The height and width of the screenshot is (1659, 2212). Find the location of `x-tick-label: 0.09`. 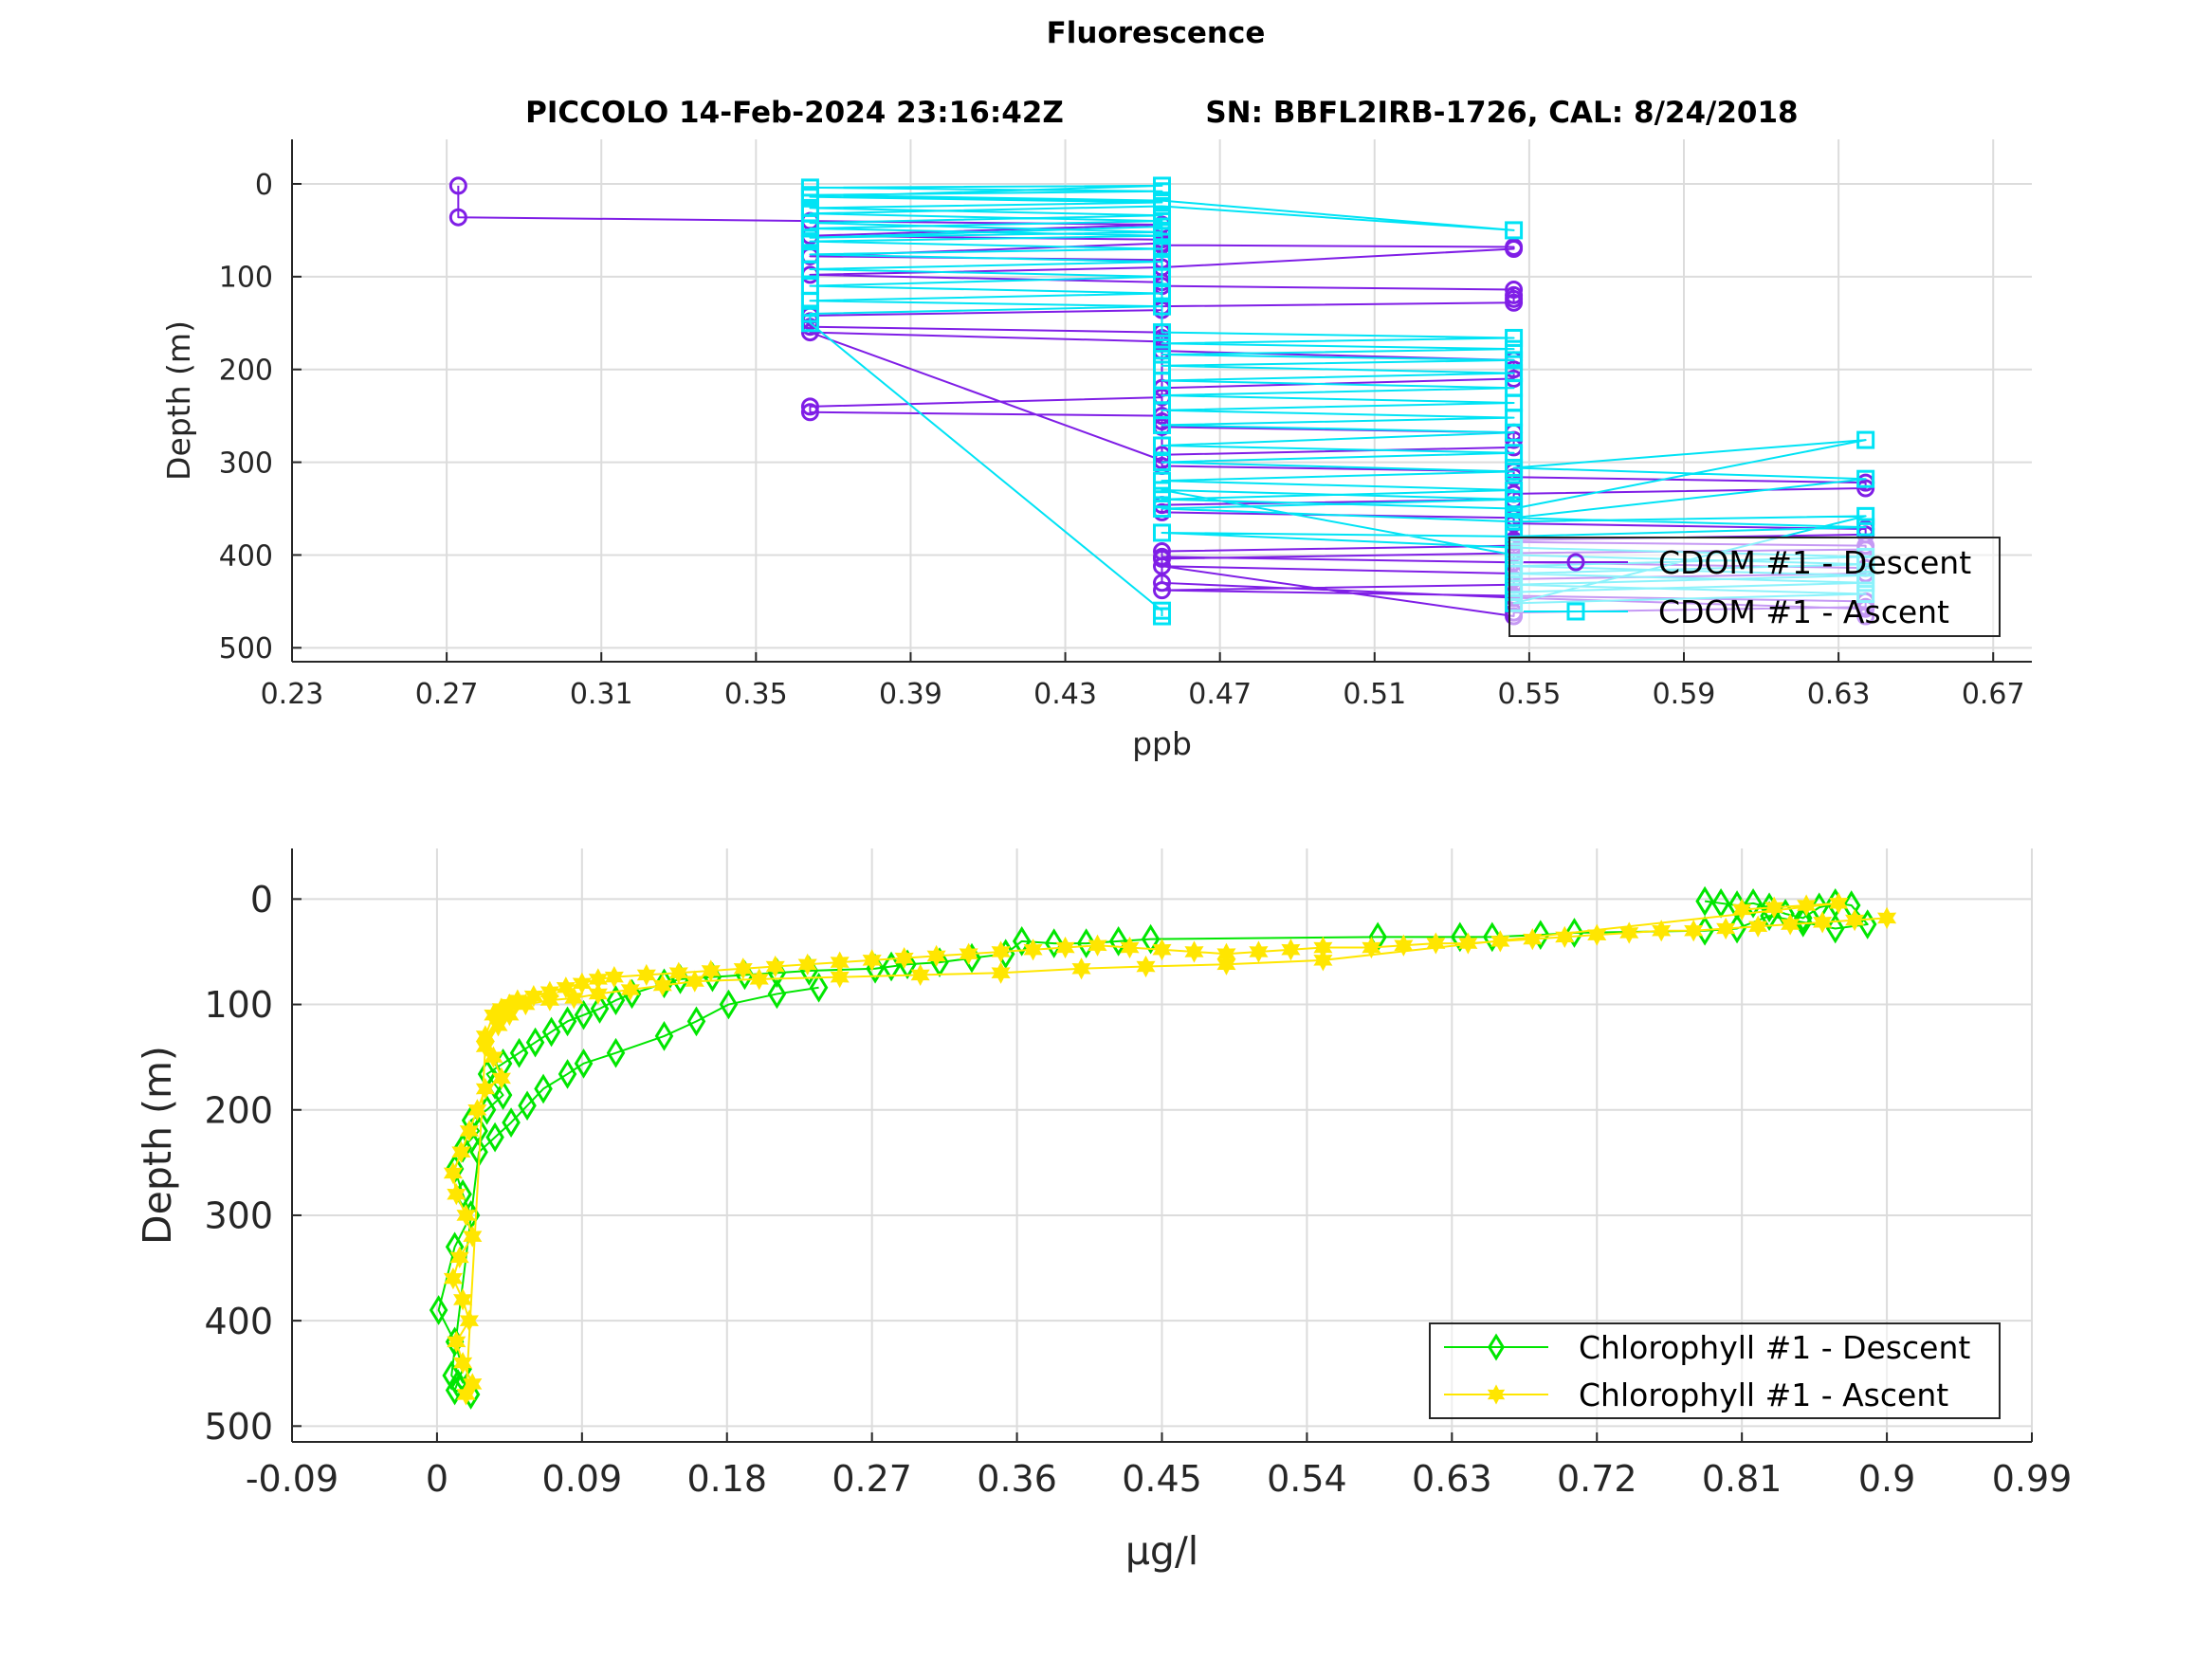

x-tick-label: 0.09 is located at coordinates (582, 1479).